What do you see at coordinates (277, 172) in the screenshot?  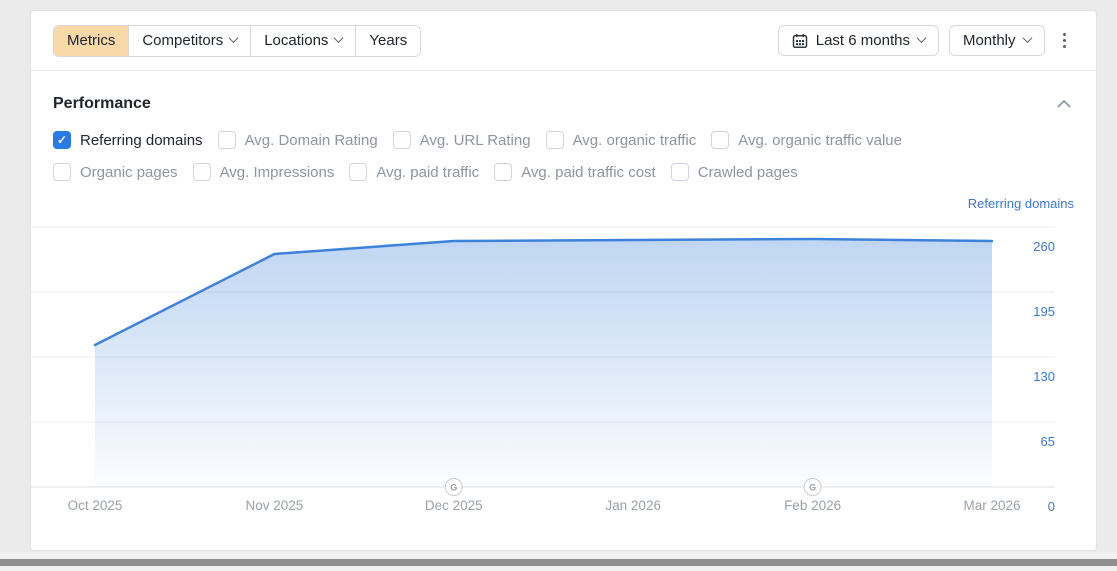 I see `metric-label: Avg. Impressions` at bounding box center [277, 172].